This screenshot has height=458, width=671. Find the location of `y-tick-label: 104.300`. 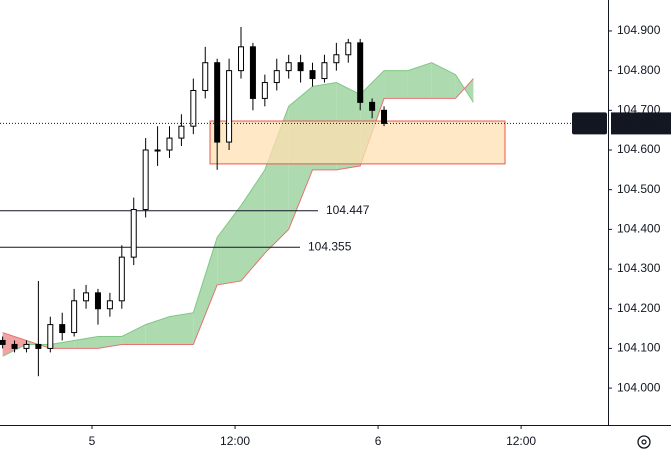

y-tick-label: 104.300 is located at coordinates (639, 268).